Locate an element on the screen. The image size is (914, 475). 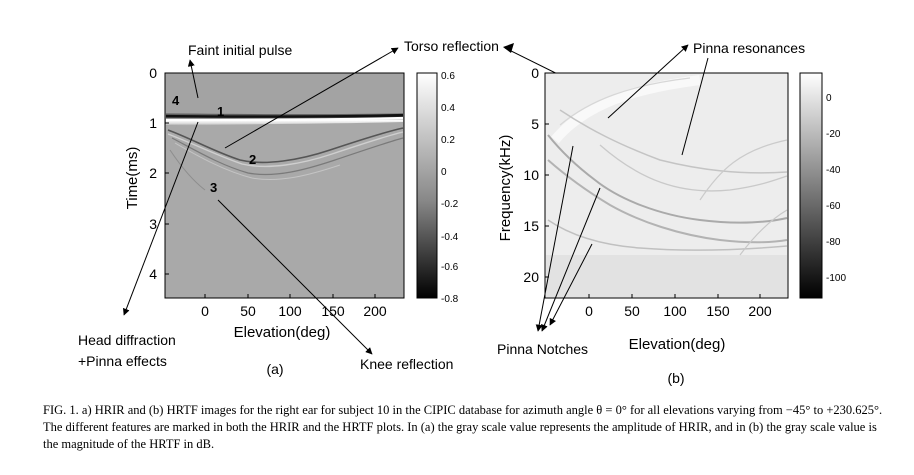
a-y-axis-label: Time(ms) is located at coordinates (132, 178).